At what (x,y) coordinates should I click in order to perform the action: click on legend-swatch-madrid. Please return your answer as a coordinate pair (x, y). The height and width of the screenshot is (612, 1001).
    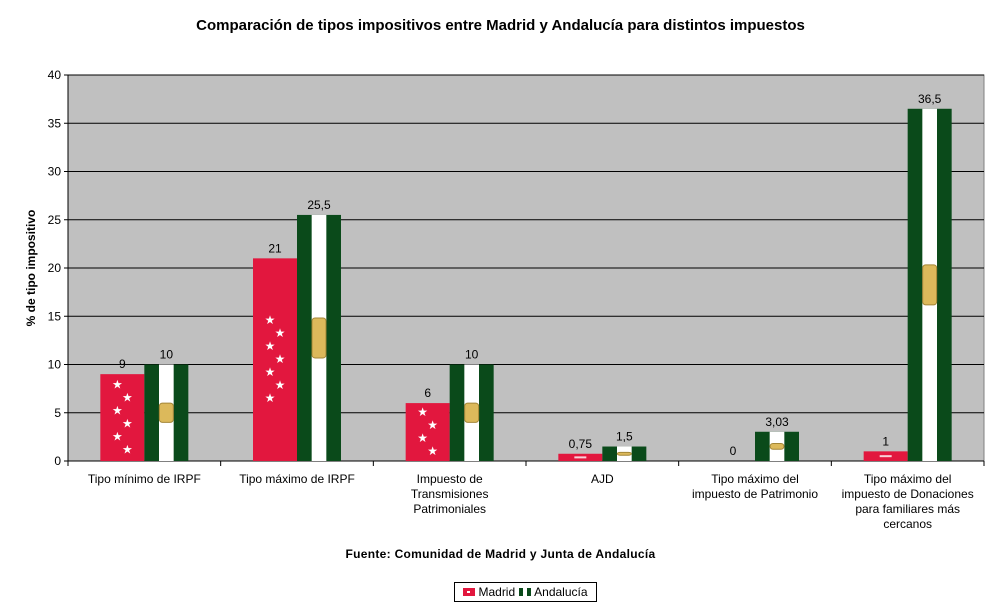
    Looking at the image, I should click on (469, 592).